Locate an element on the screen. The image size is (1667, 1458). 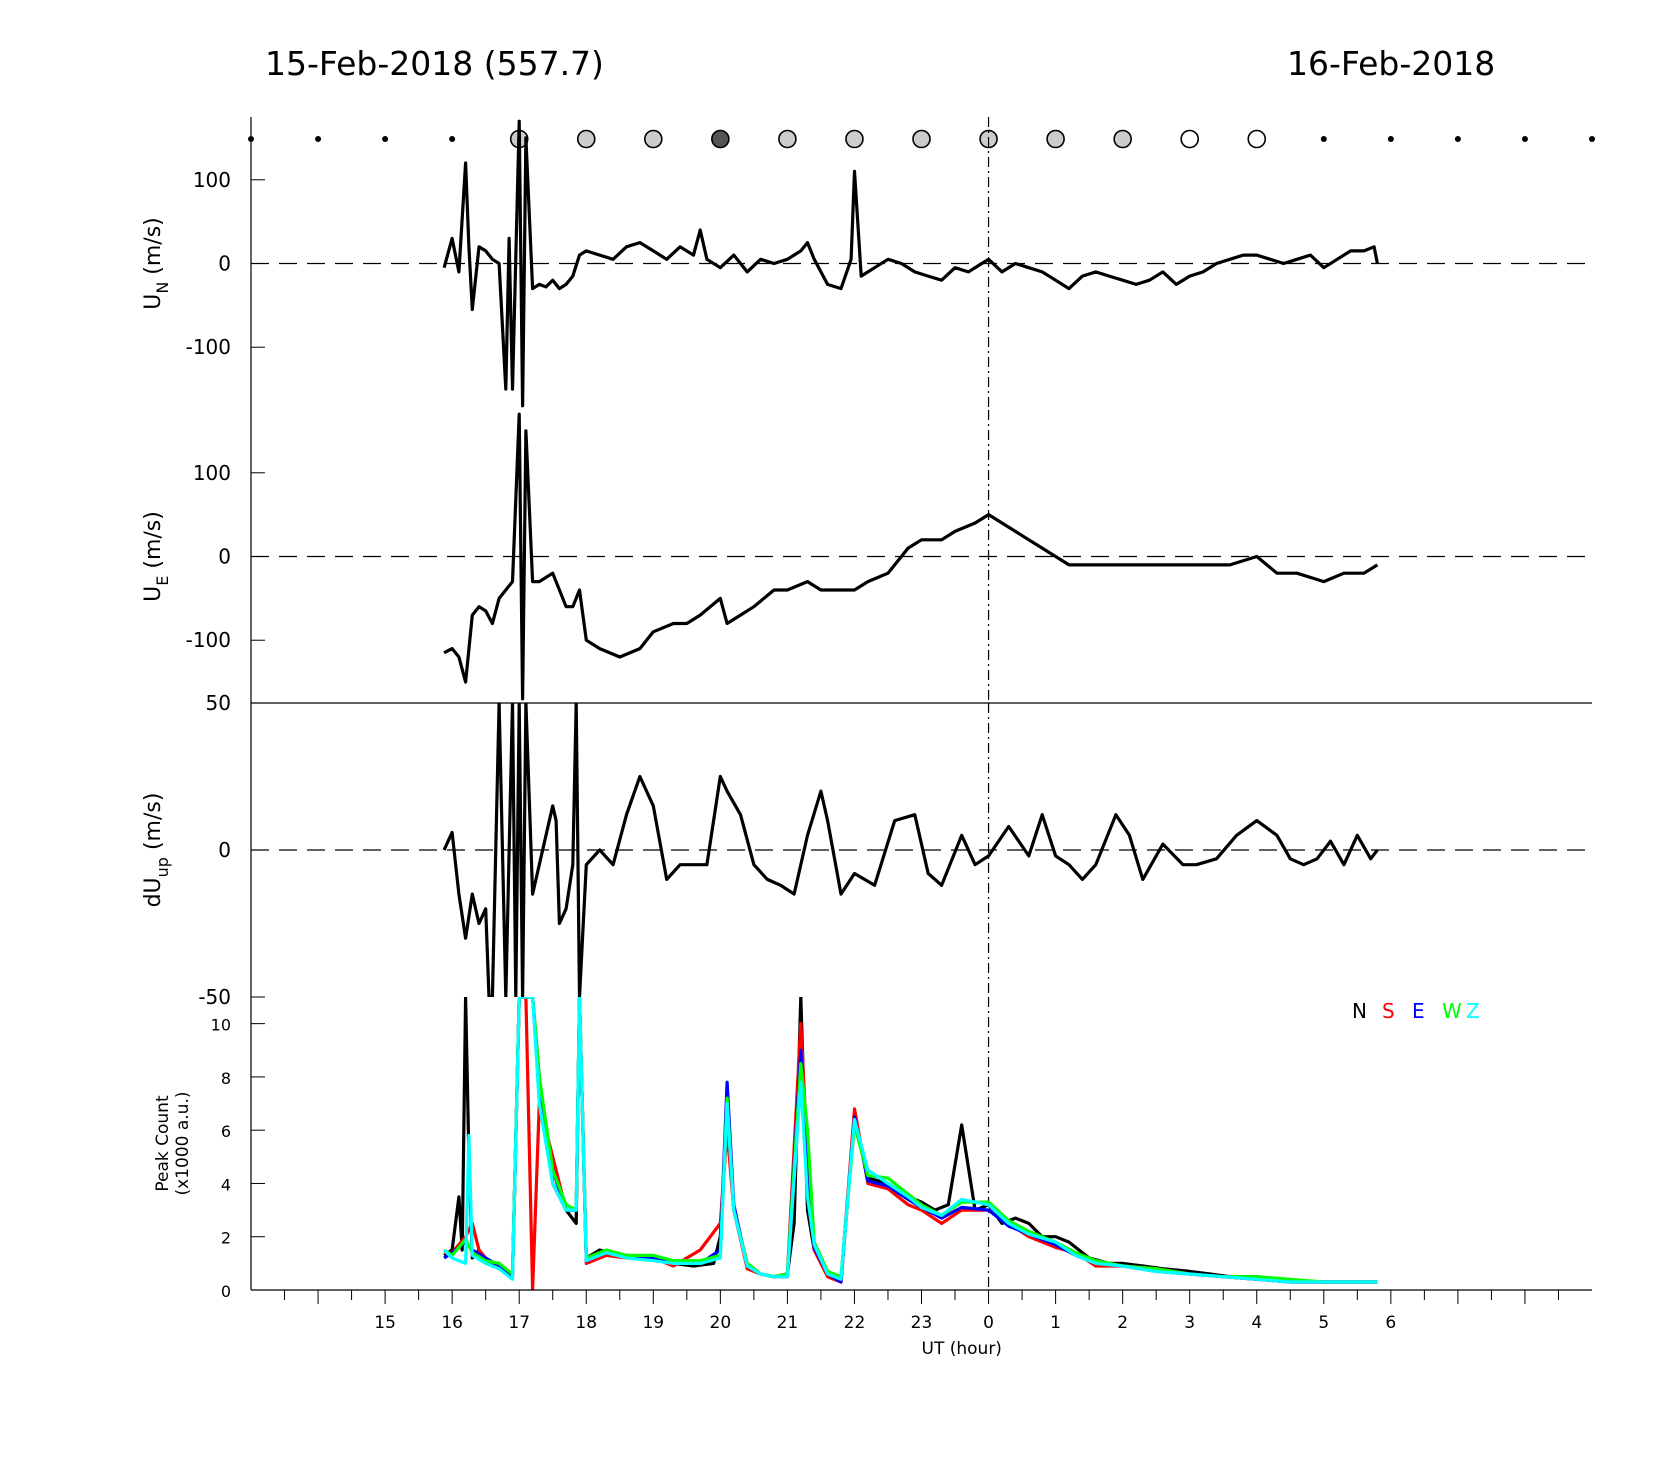
right-date-title: 16-Feb-2018 is located at coordinates (1391, 63).